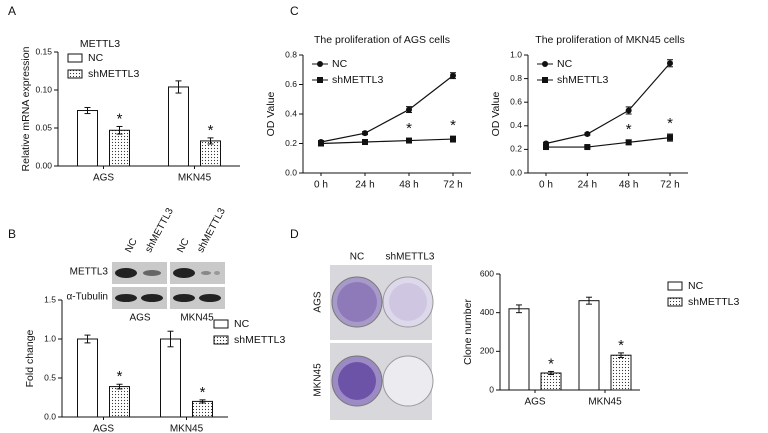 This screenshot has width=768, height=433. I want to click on y-tick-label: 0.5, so click(50, 377).